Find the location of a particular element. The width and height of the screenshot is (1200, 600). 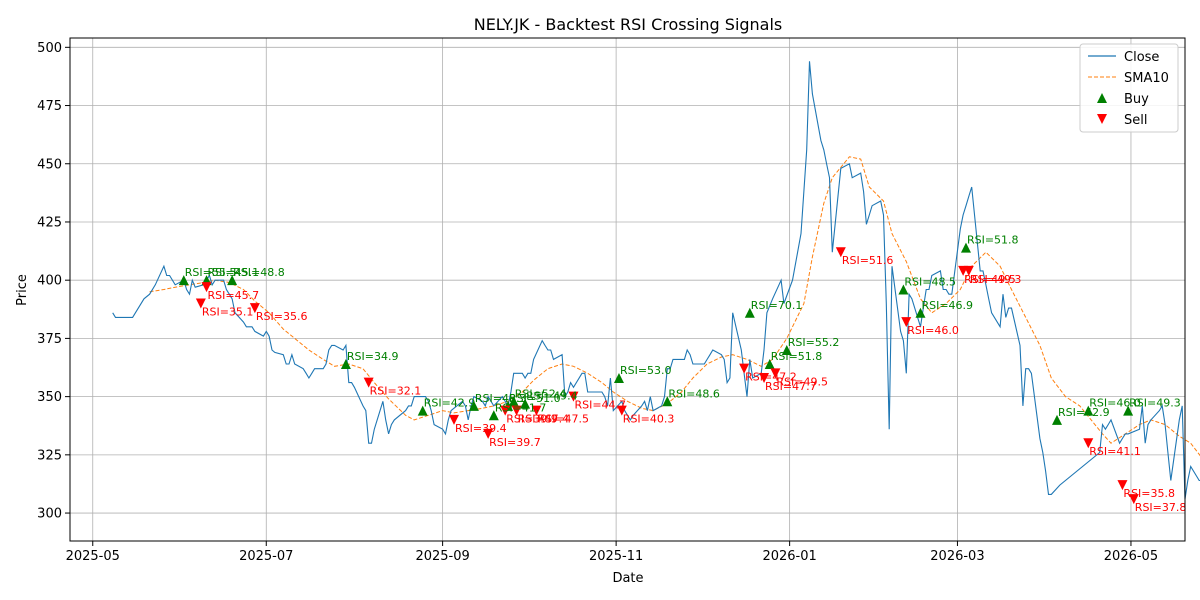

sell-annotation: RSI=39.9 is located at coordinates (532, 419).